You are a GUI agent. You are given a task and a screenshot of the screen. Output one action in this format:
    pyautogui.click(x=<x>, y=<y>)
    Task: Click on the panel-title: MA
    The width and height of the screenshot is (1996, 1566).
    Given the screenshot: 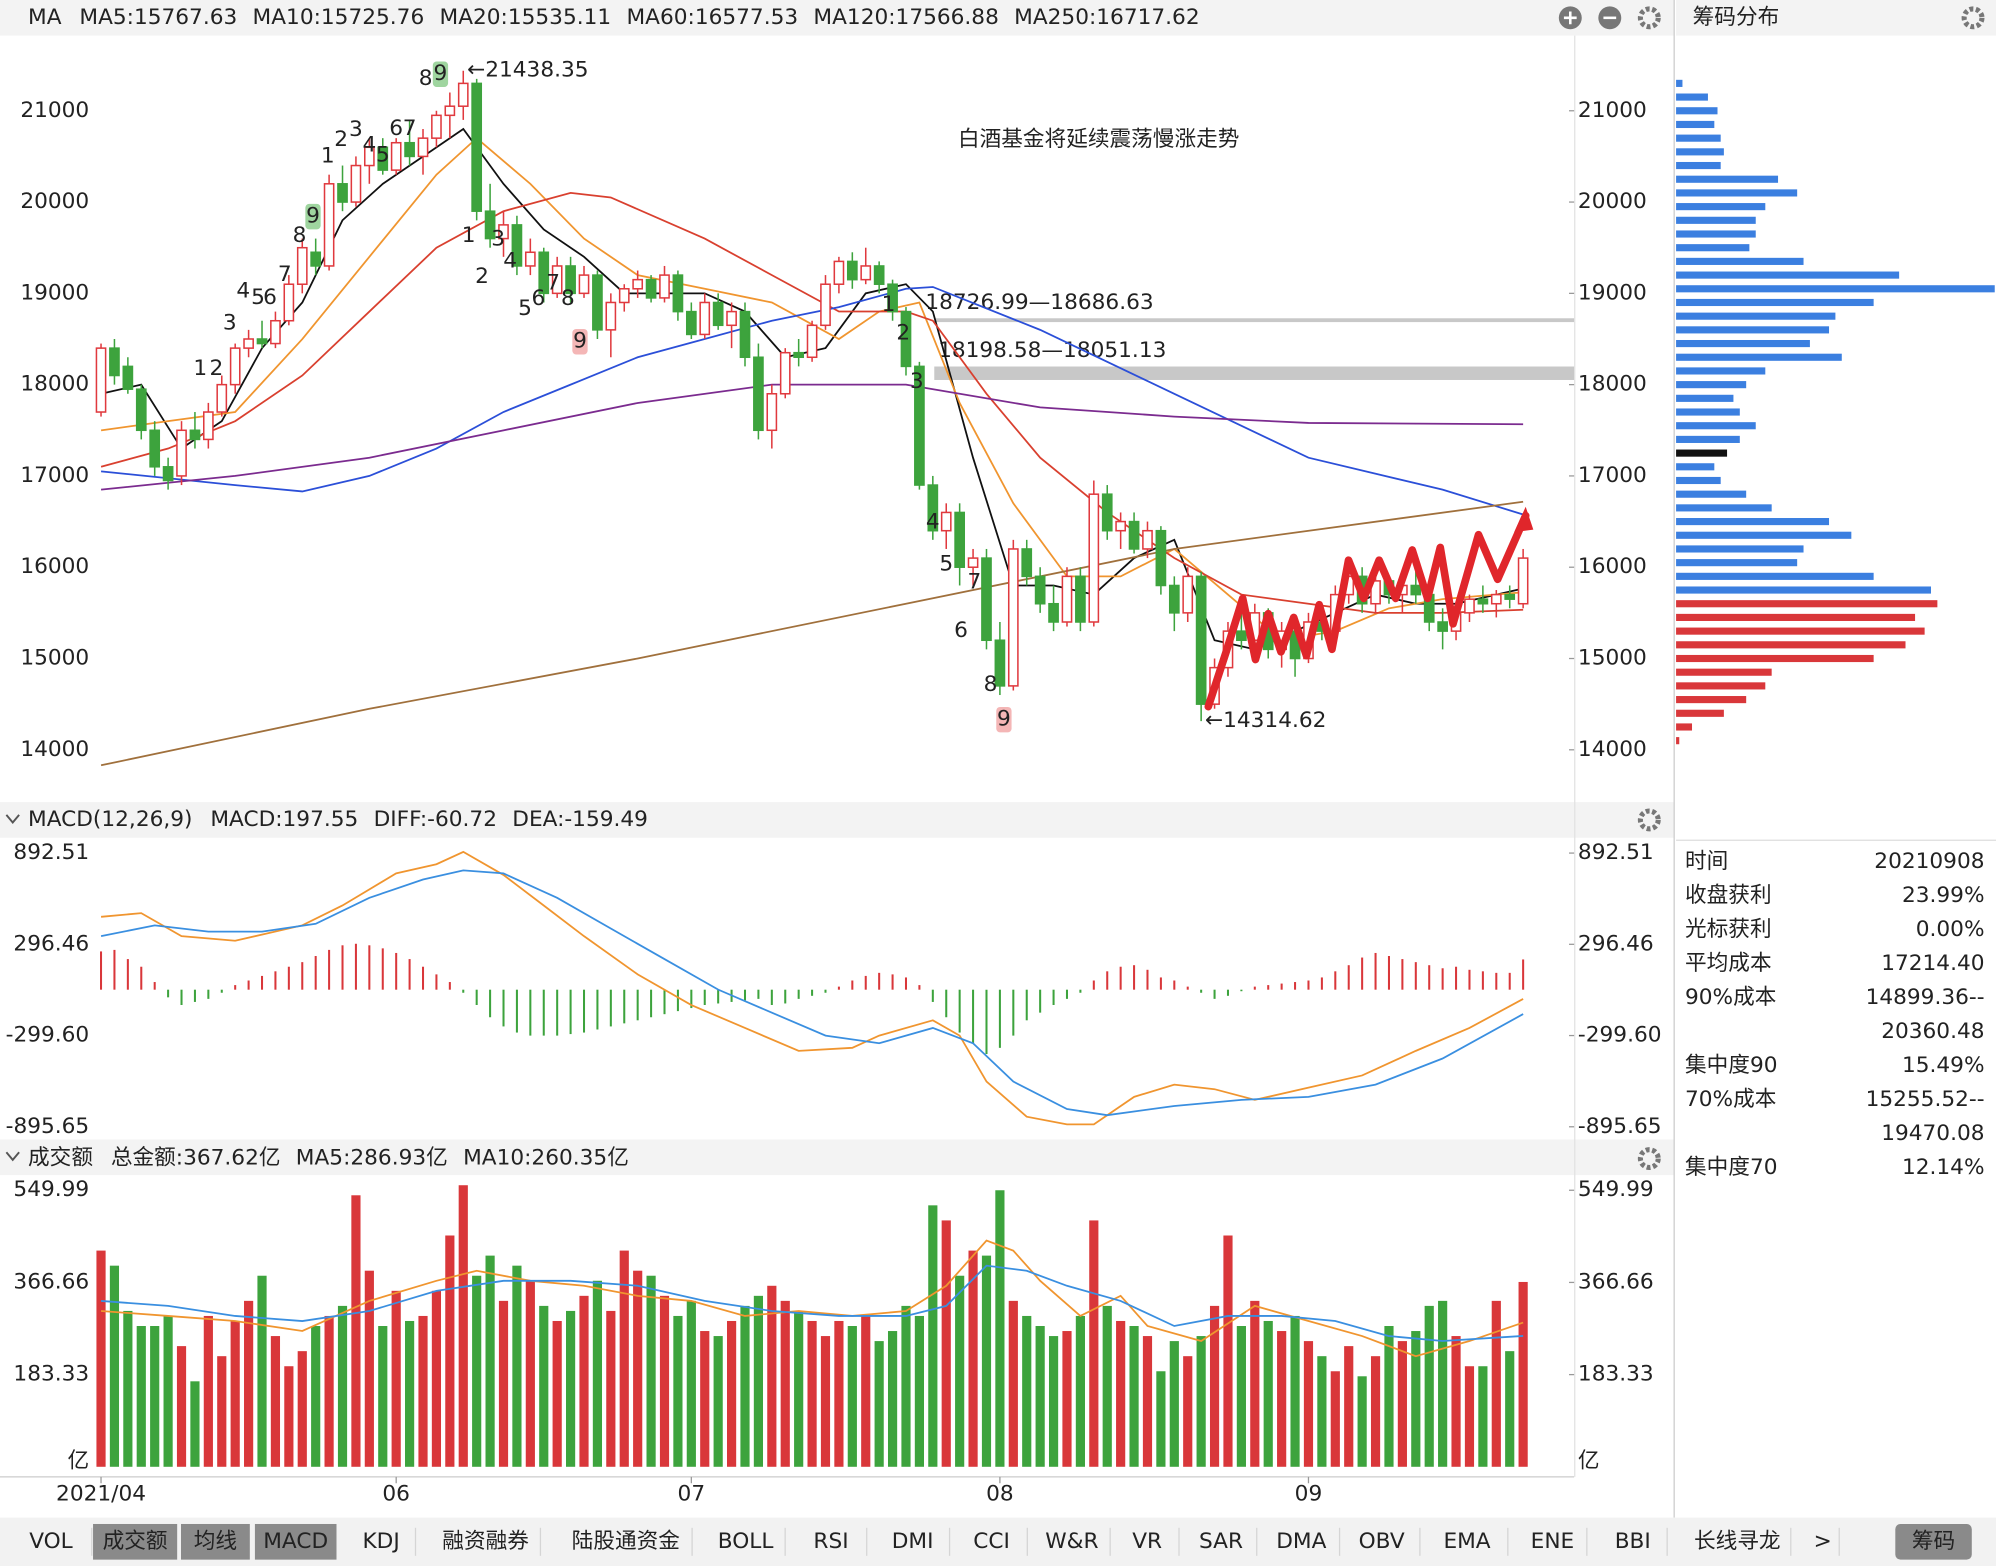 What is the action you would take?
    pyautogui.click(x=45, y=17)
    